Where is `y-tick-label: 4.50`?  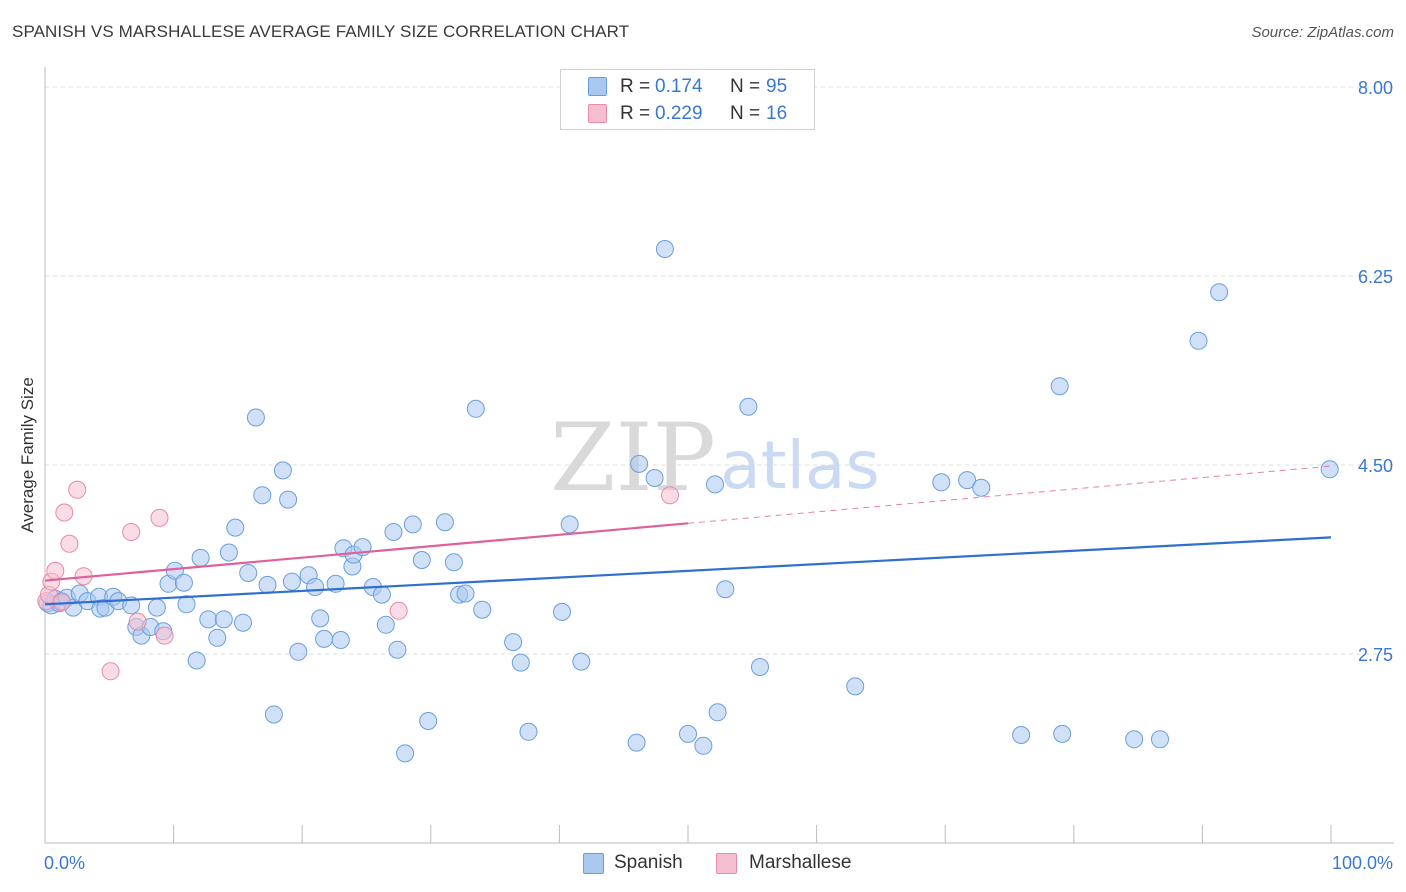
y-tick-label: 4.50 is located at coordinates (1375, 466).